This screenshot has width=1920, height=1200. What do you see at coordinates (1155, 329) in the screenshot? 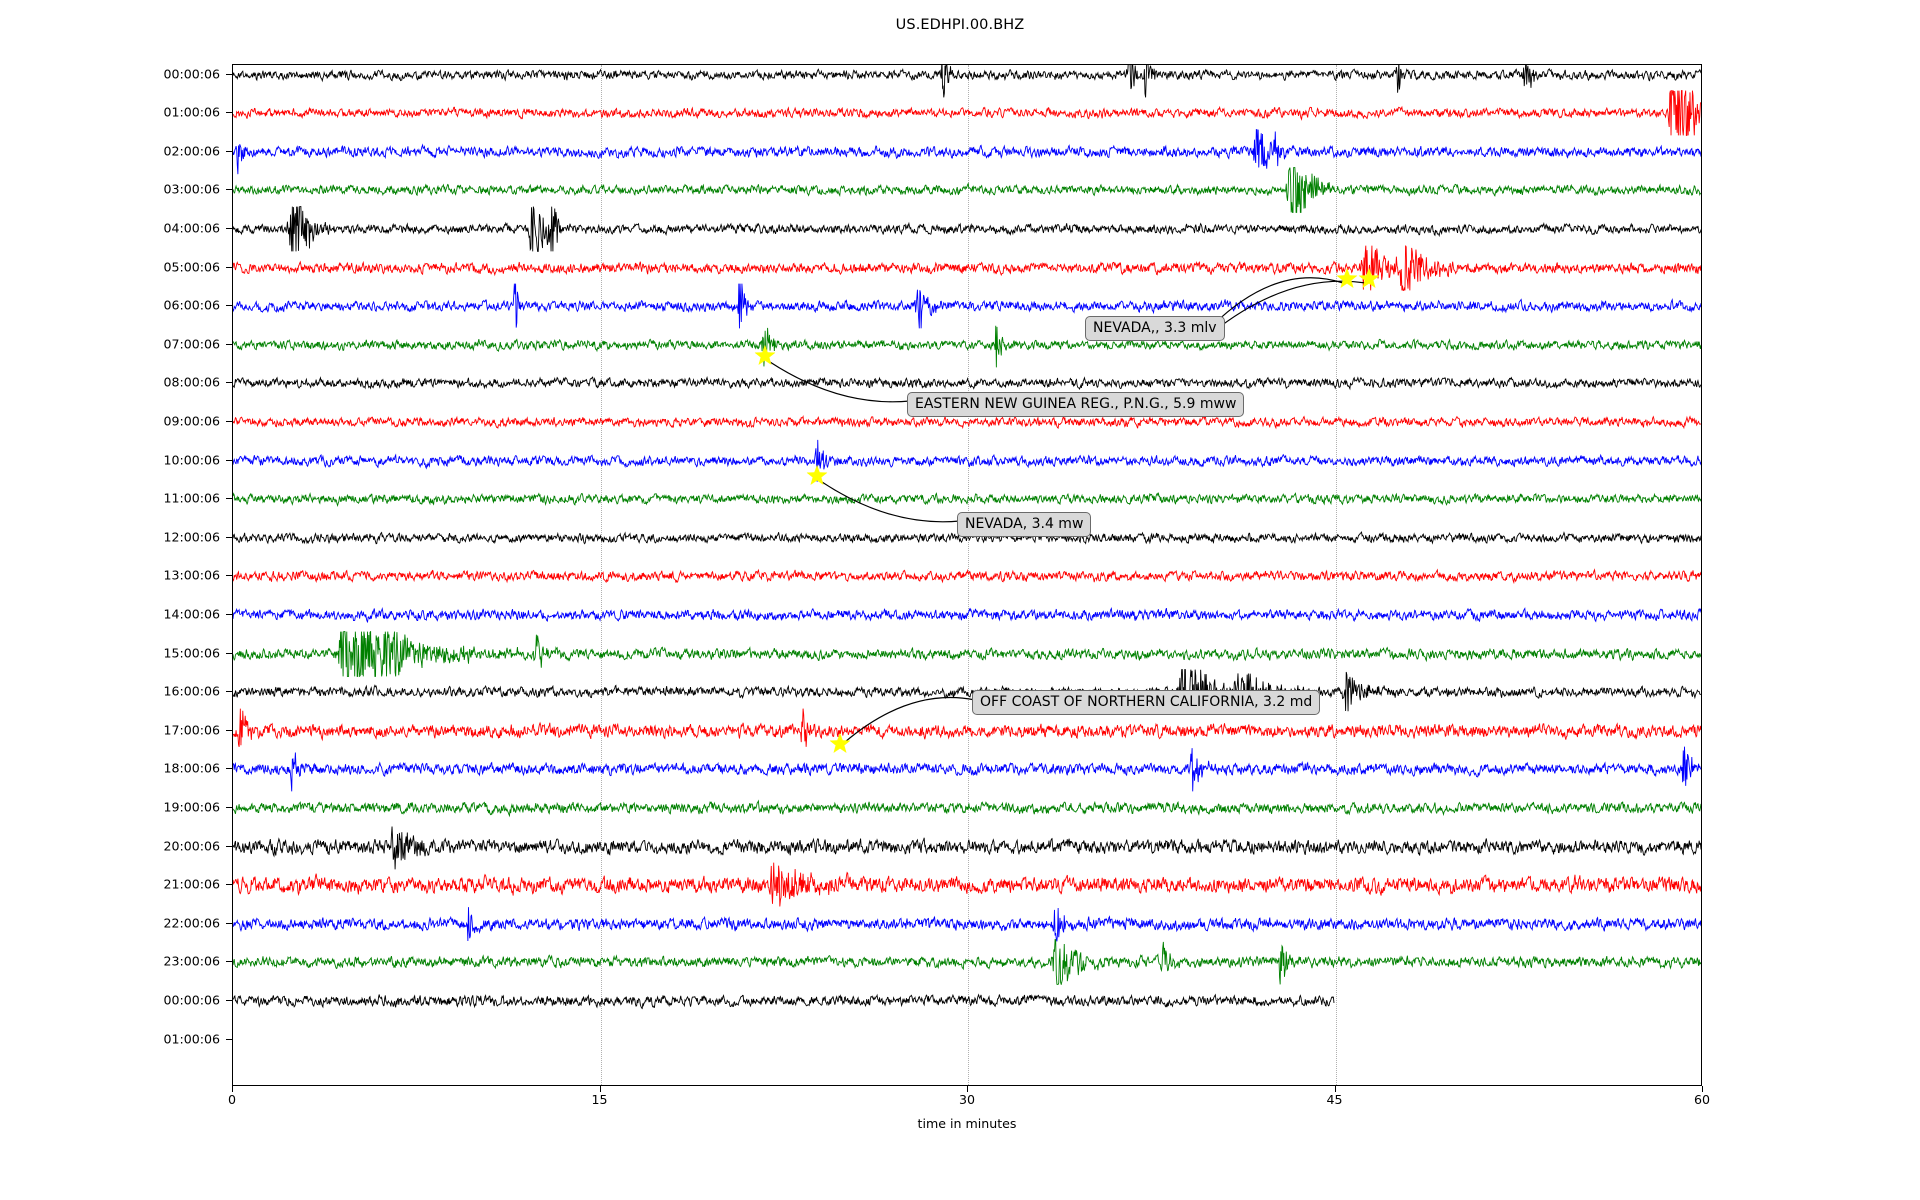
I see `event-annotation-label: NEVADA,, 3.3 mlv` at bounding box center [1155, 329].